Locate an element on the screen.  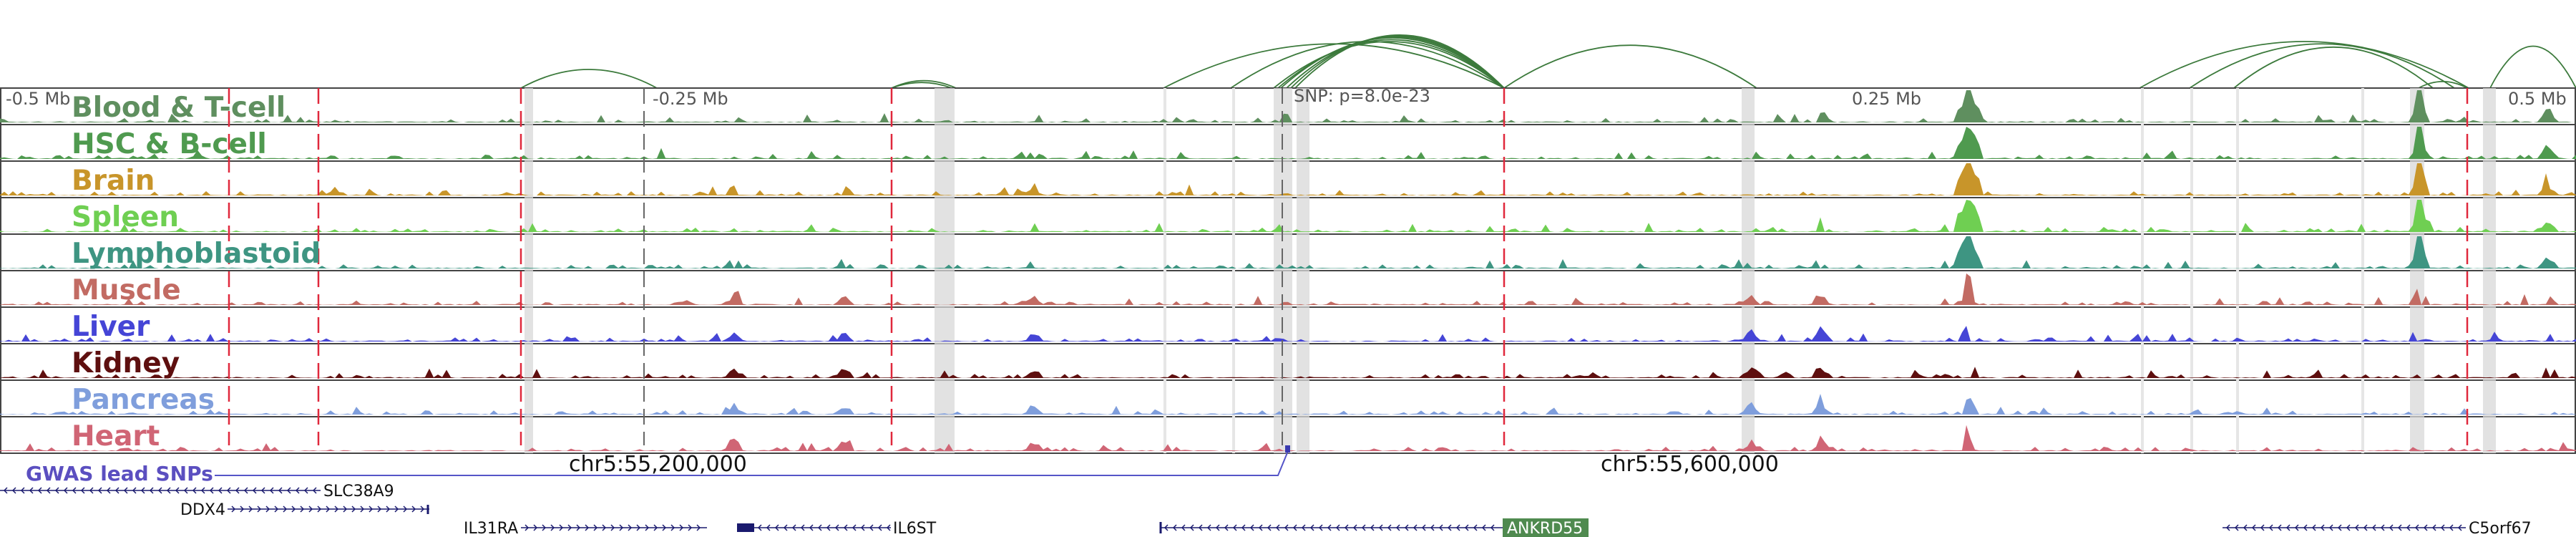
signal-blood-t-cell is located at coordinates (1288, 106).